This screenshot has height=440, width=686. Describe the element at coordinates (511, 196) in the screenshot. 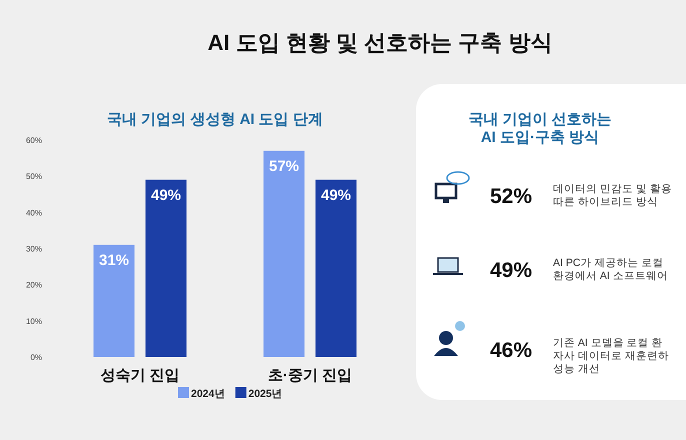

I see `text: 52%` at that location.